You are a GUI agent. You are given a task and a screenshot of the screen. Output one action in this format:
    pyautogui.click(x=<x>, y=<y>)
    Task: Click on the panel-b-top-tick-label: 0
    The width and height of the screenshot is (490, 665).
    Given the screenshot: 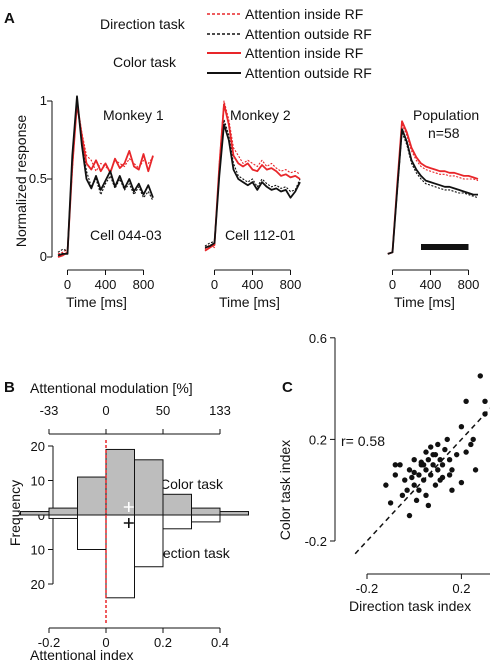 What is the action you would take?
    pyautogui.click(x=105, y=410)
    